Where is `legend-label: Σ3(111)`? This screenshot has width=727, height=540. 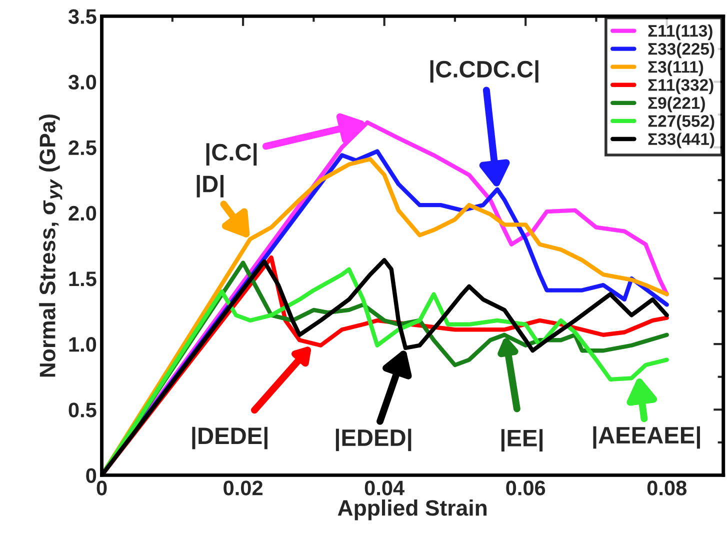 legend-label: Σ3(111) is located at coordinates (676, 68).